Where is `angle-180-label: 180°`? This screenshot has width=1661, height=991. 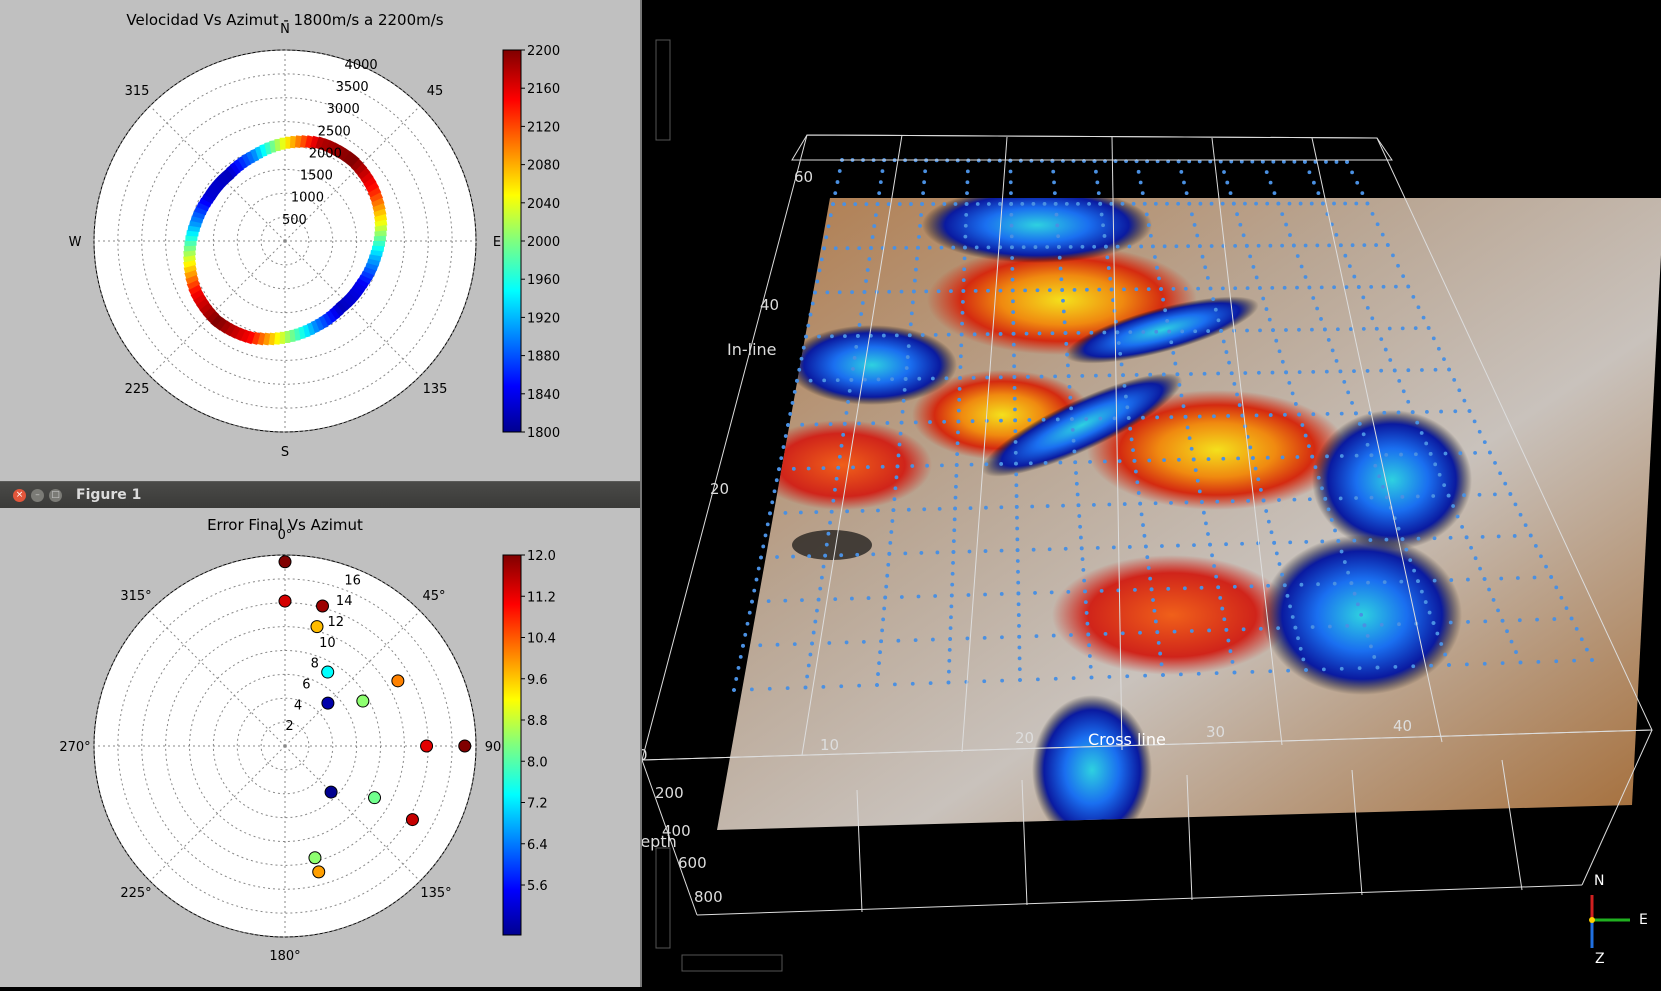 angle-180-label: 180° is located at coordinates (284, 956).